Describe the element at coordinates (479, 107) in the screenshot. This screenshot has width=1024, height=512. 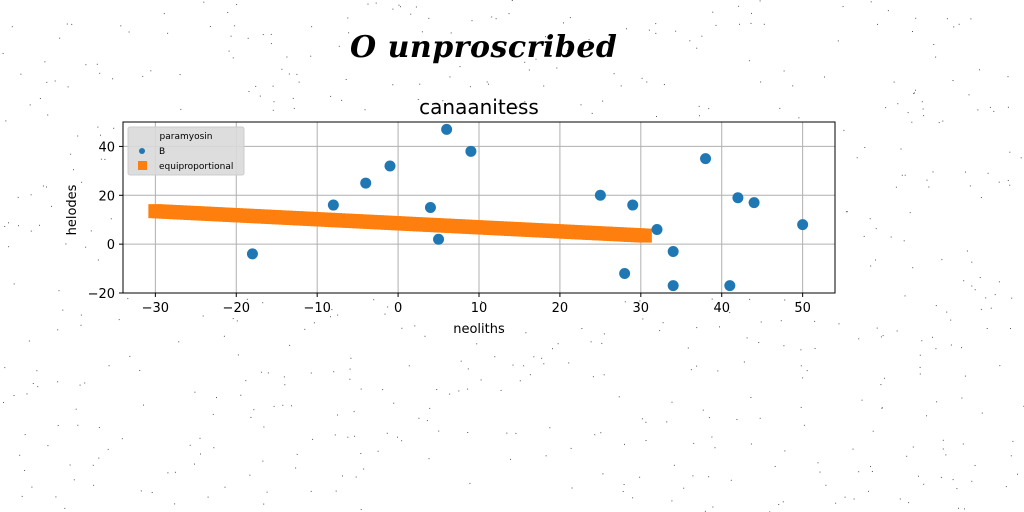
I see `chart-title: canaanitess` at that location.